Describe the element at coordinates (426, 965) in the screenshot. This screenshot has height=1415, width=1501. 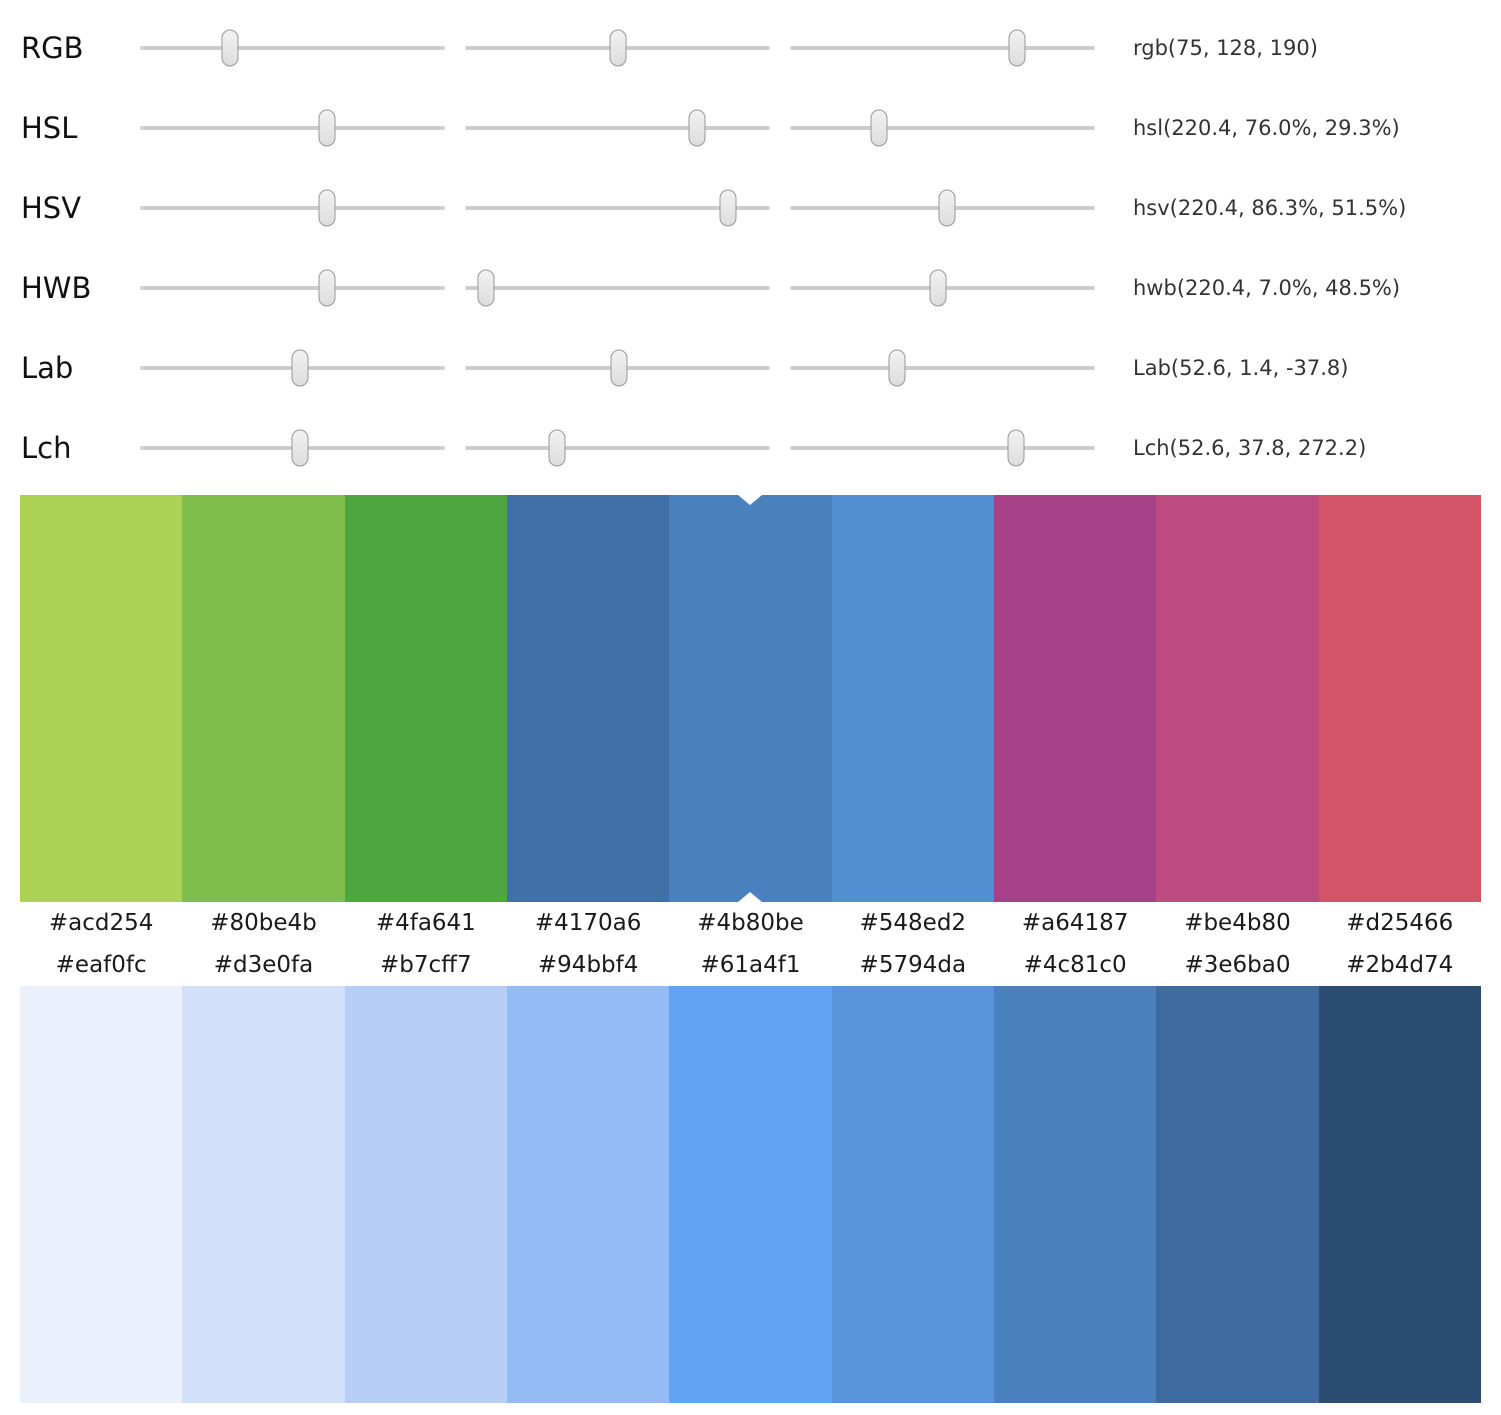
I see `lightness_palette-hex-label-2: #b7cff7` at that location.